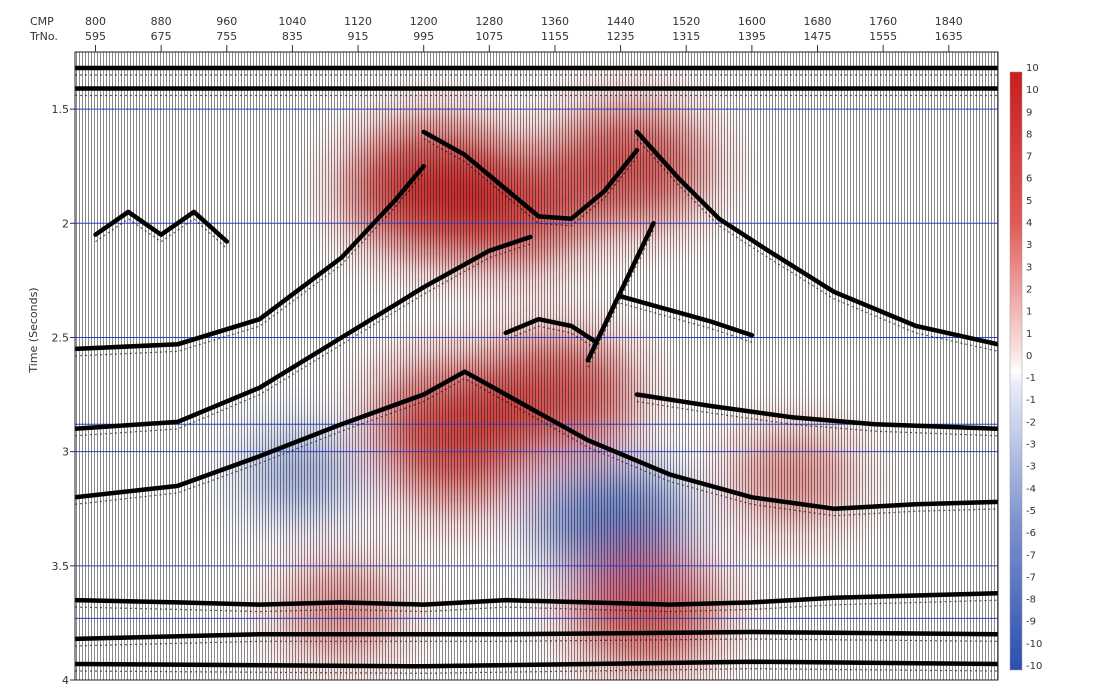 Image resolution: width=1100 pixels, height=700 pixels. I want to click on top-tick-trno: 1635, so click(949, 36).